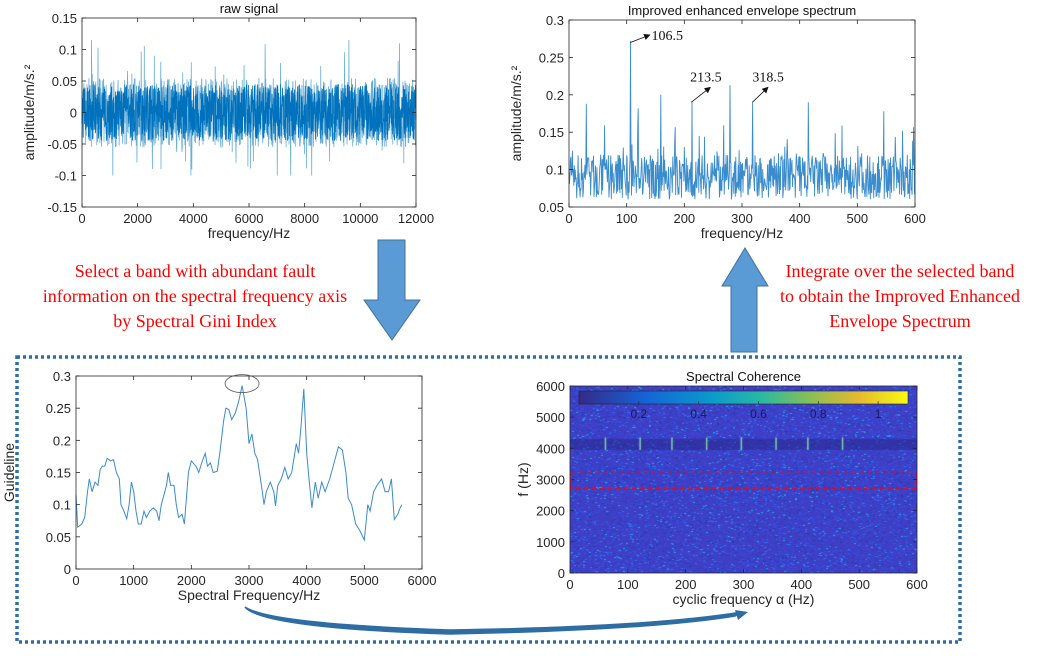 The width and height of the screenshot is (1044, 656). Describe the element at coordinates (742, 120) in the screenshot. I see `envelope-spectrum-line` at that location.